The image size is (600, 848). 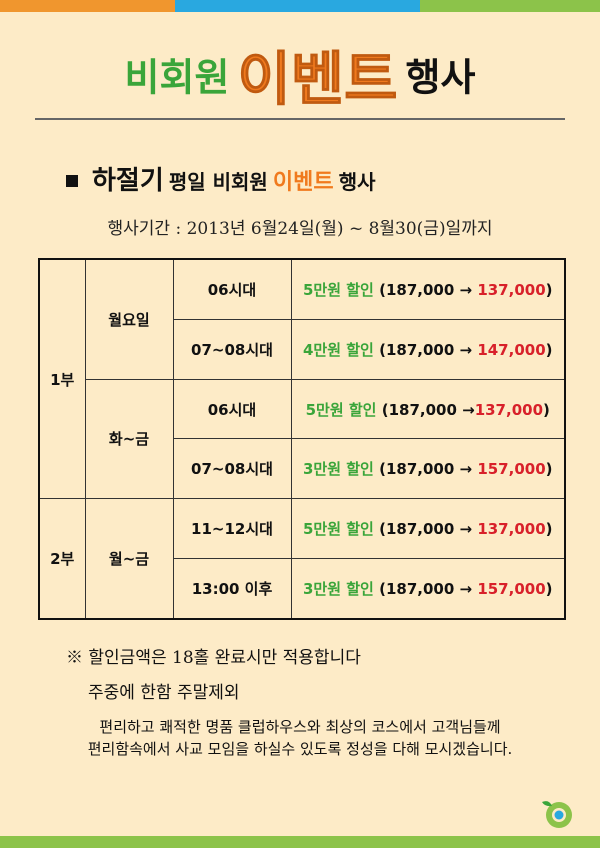 I want to click on title-divider, so click(x=300, y=119).